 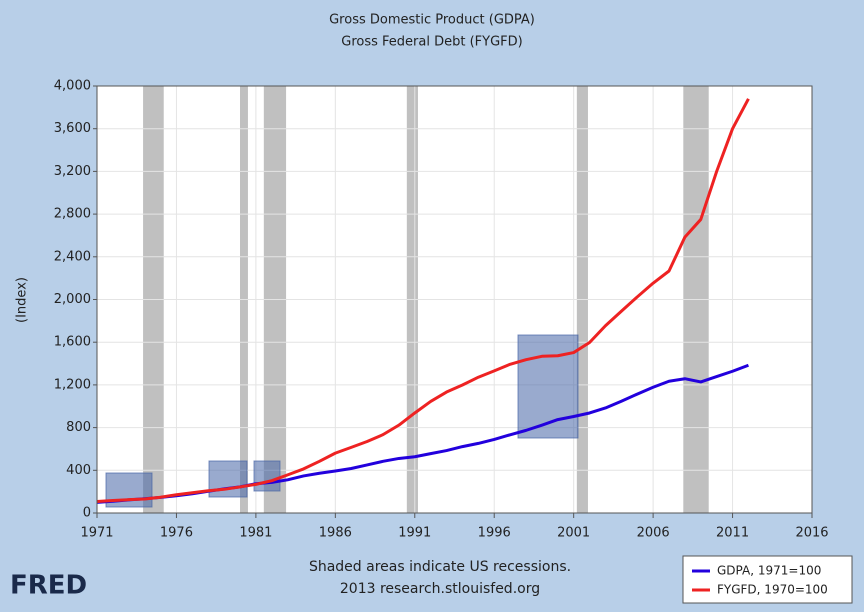 What do you see at coordinates (494, 533) in the screenshot?
I see `x-tick-label: 1996` at bounding box center [494, 533].